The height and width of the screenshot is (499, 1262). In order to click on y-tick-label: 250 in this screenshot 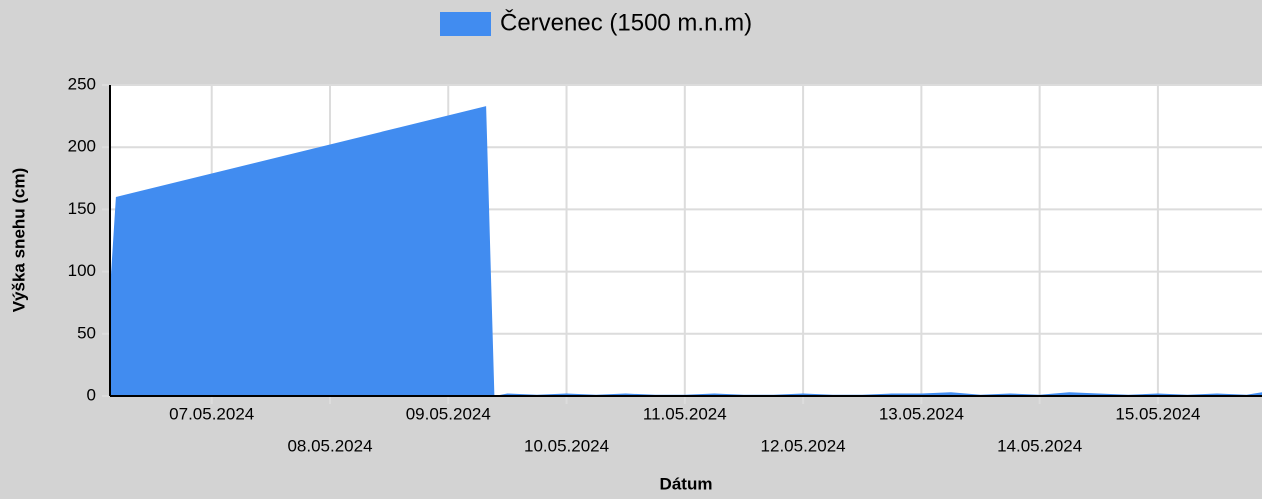, I will do `click(82, 83)`.